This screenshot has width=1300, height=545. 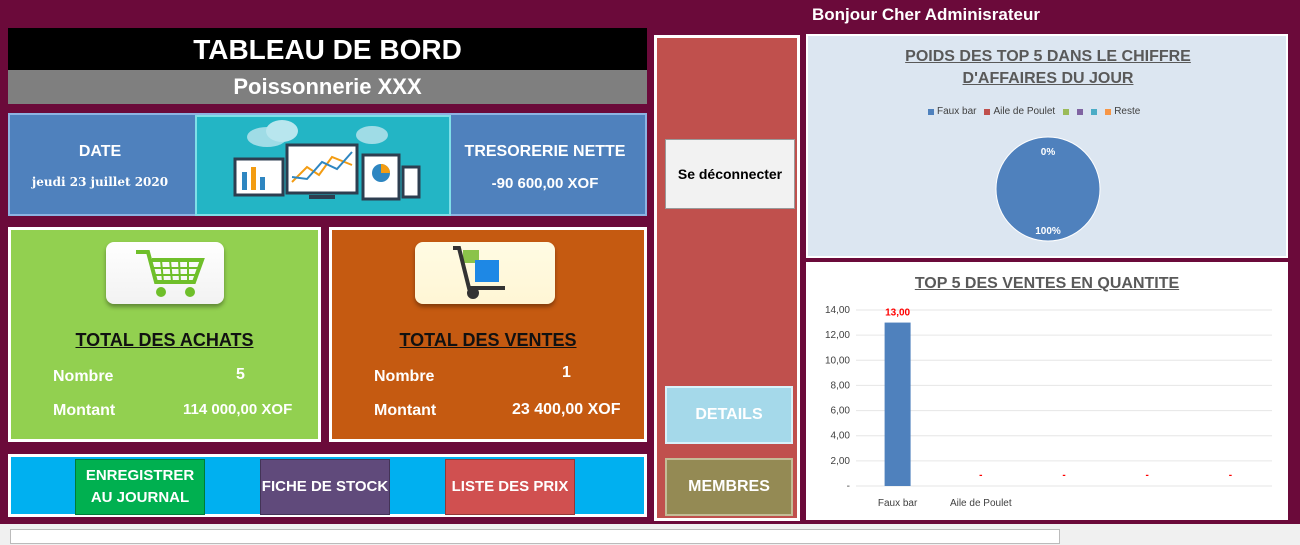 What do you see at coordinates (897, 404) in the screenshot?
I see `bar` at bounding box center [897, 404].